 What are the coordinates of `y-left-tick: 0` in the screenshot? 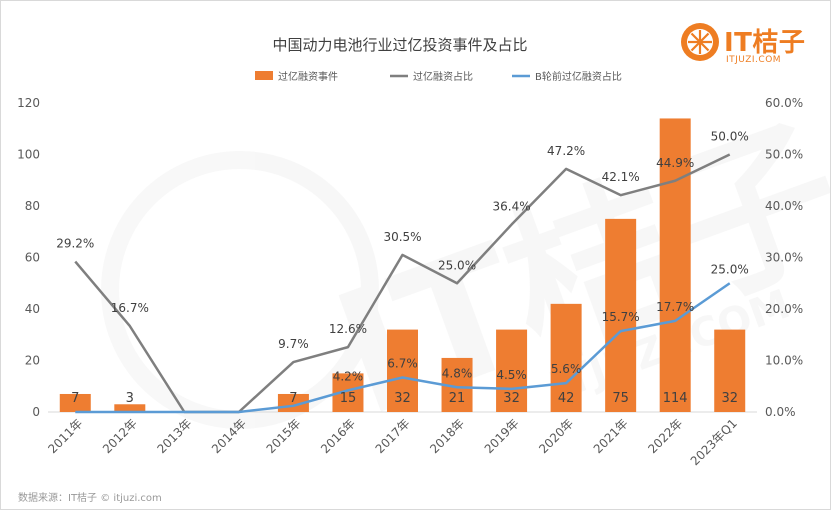 It's located at (36, 412).